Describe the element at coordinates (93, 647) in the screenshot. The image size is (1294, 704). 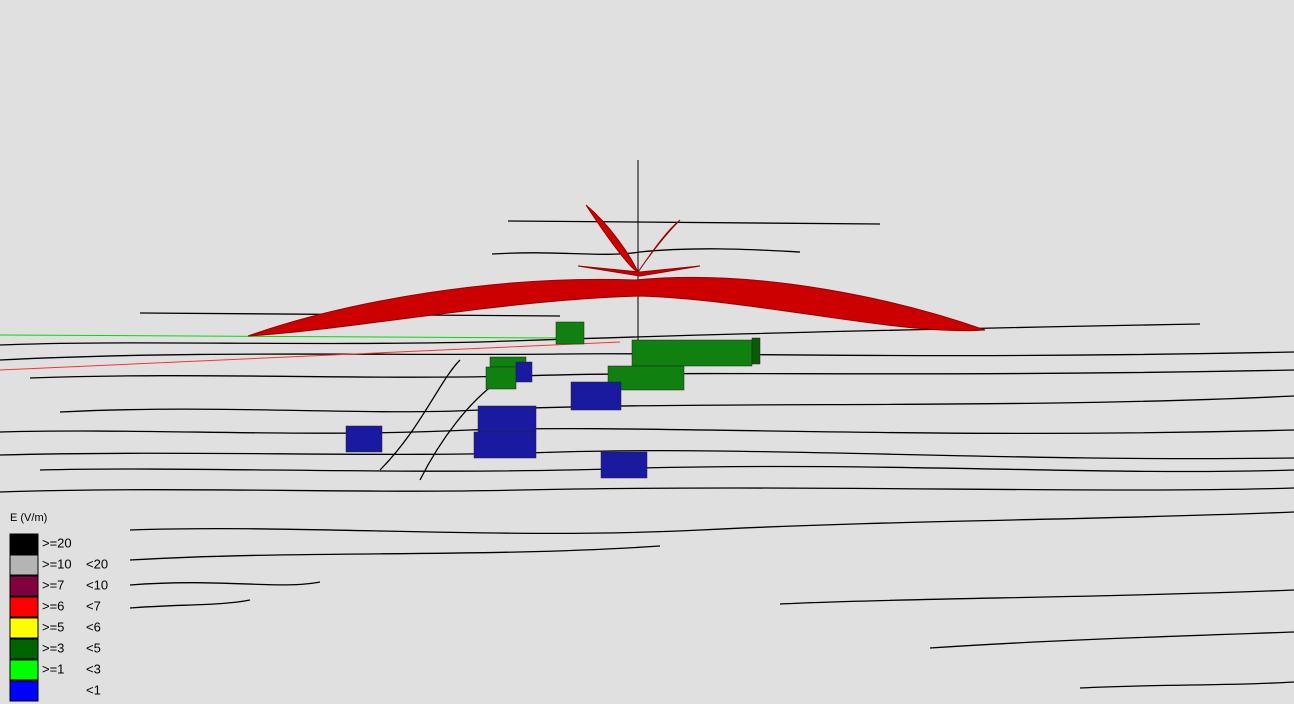
I see `legend-high: <5` at that location.